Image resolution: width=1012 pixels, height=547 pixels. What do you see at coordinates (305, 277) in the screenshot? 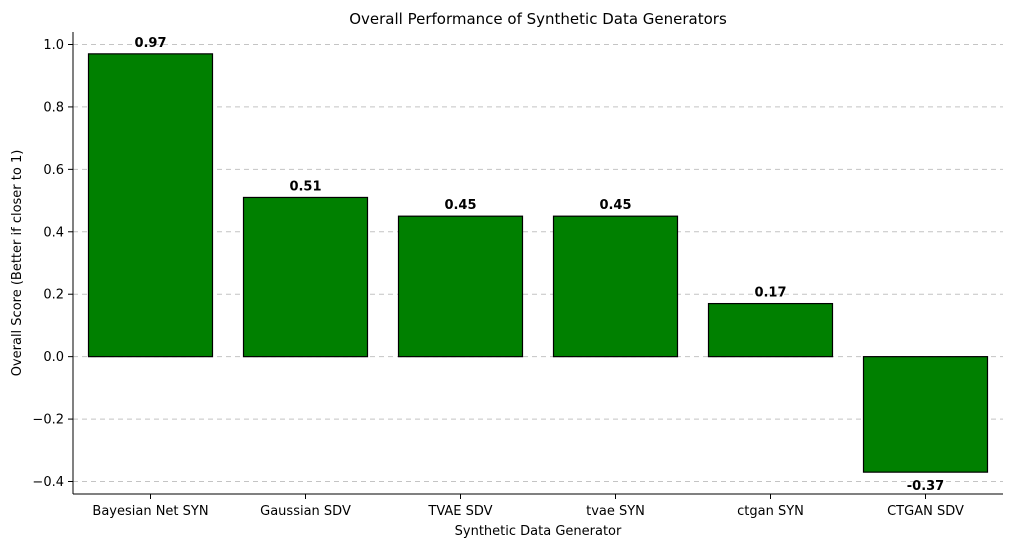
I see `bar-gaussian-sdv` at bounding box center [305, 277].